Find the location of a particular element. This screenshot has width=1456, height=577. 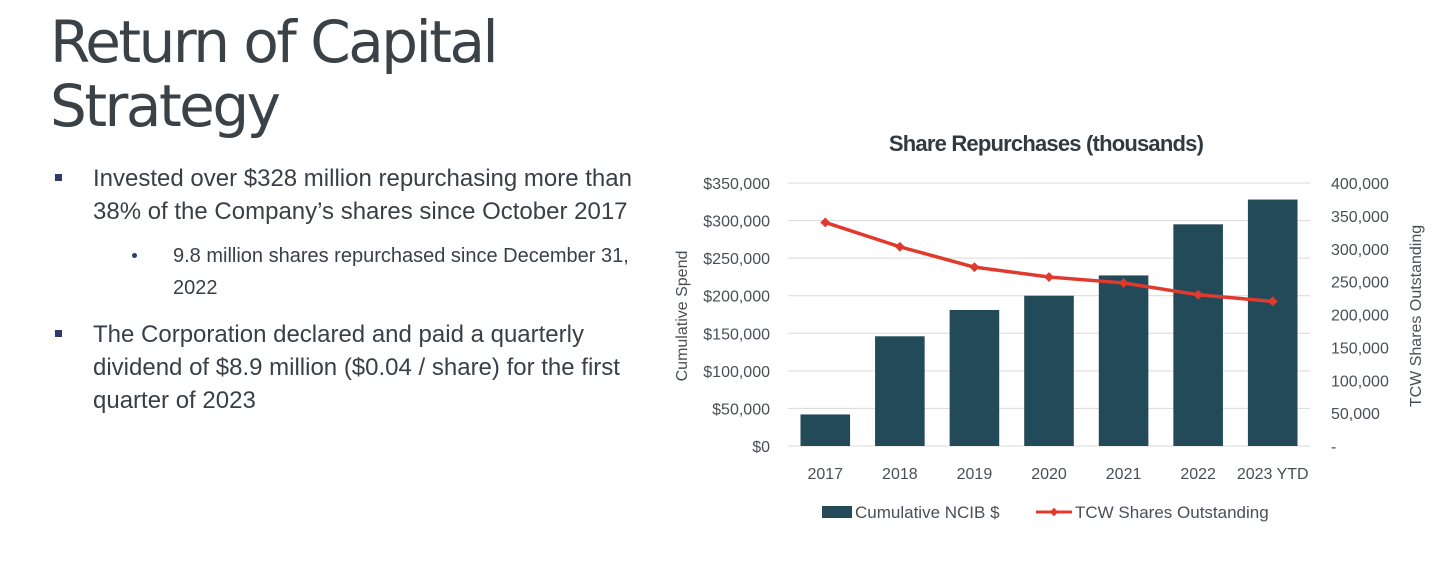

title-line-2: Strategy is located at coordinates (165, 106).